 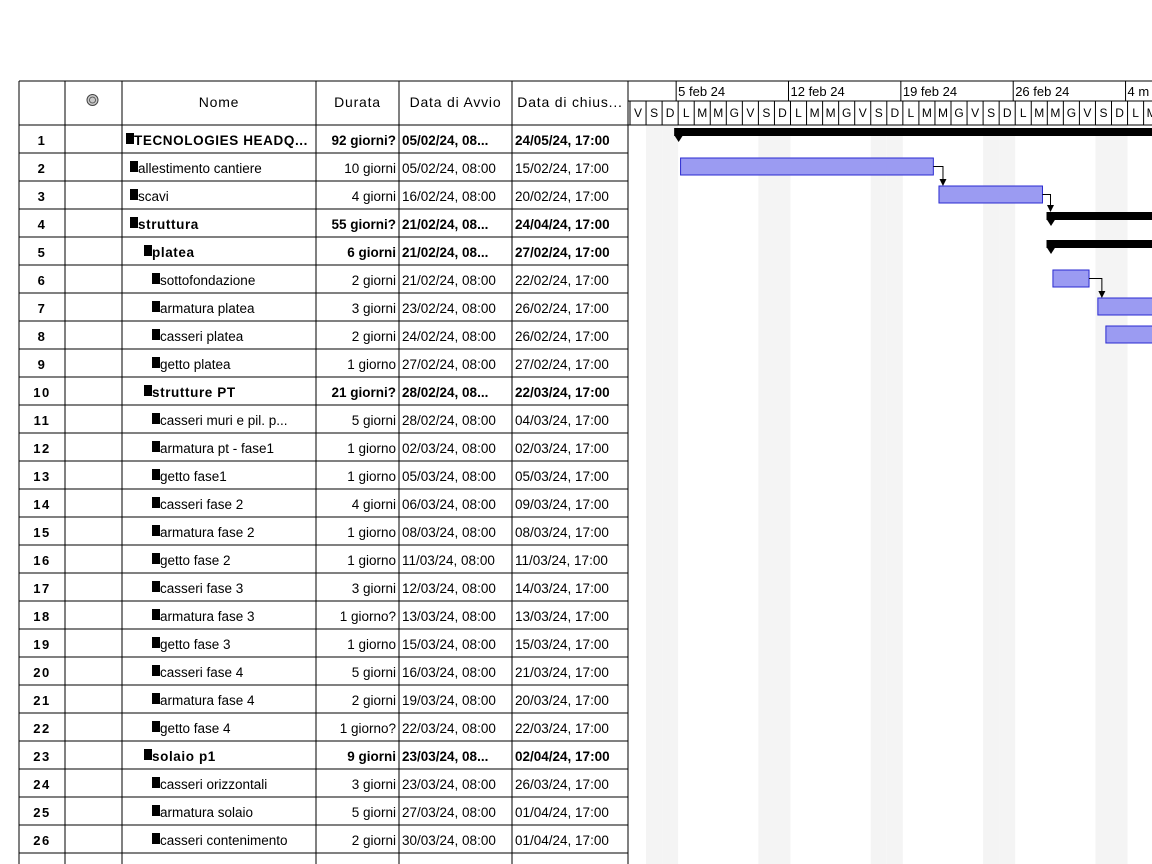 I want to click on task-finish: 13/03/24, 17:00, so click(x=562, y=616).